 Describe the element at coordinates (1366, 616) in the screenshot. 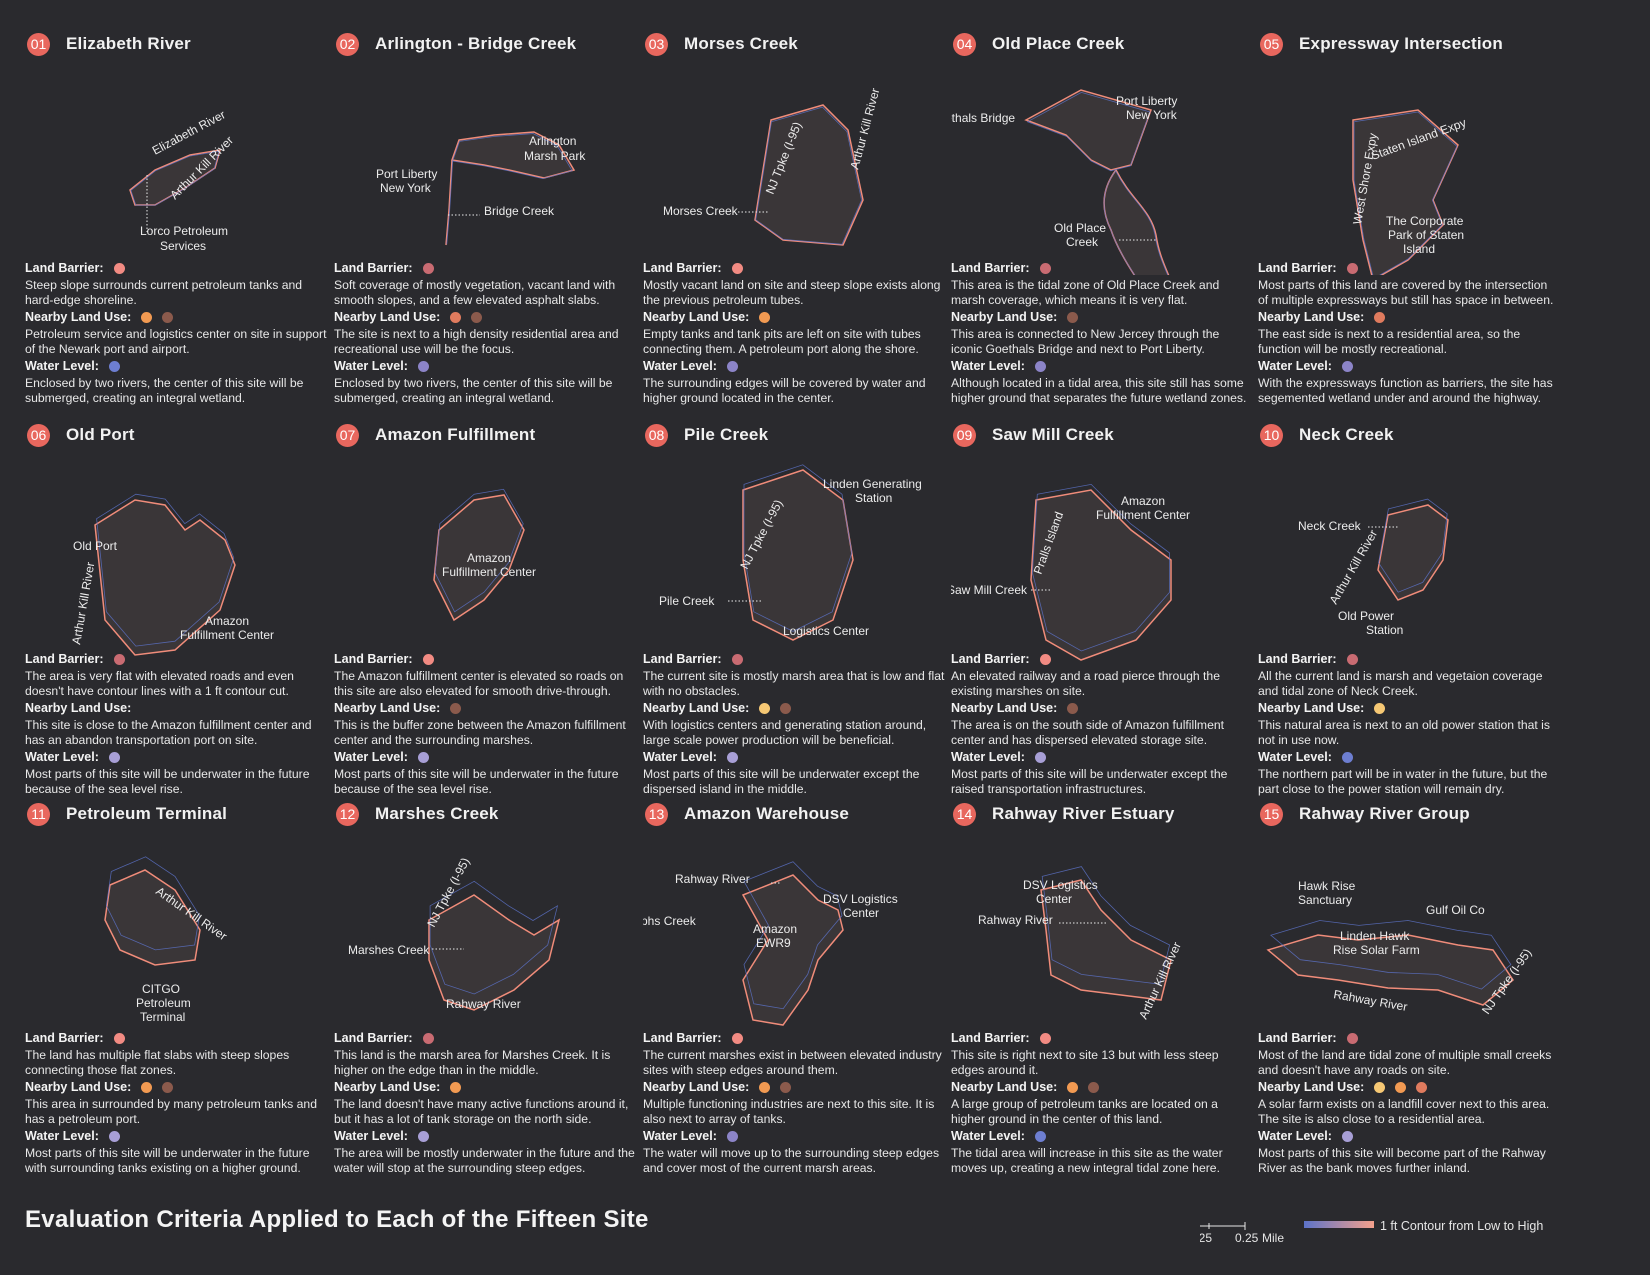

I see `map-label: Old Power` at that location.